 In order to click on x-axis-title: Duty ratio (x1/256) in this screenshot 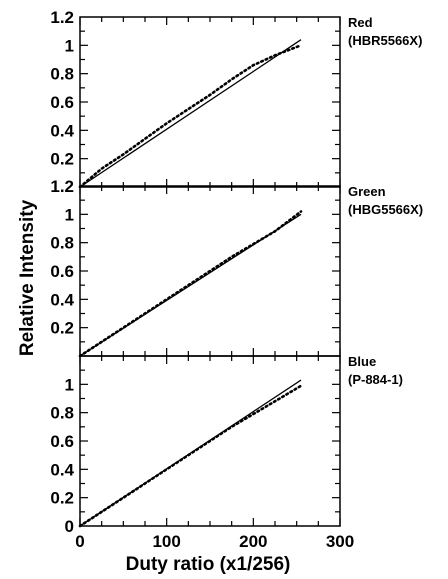, I will do `click(208, 564)`.